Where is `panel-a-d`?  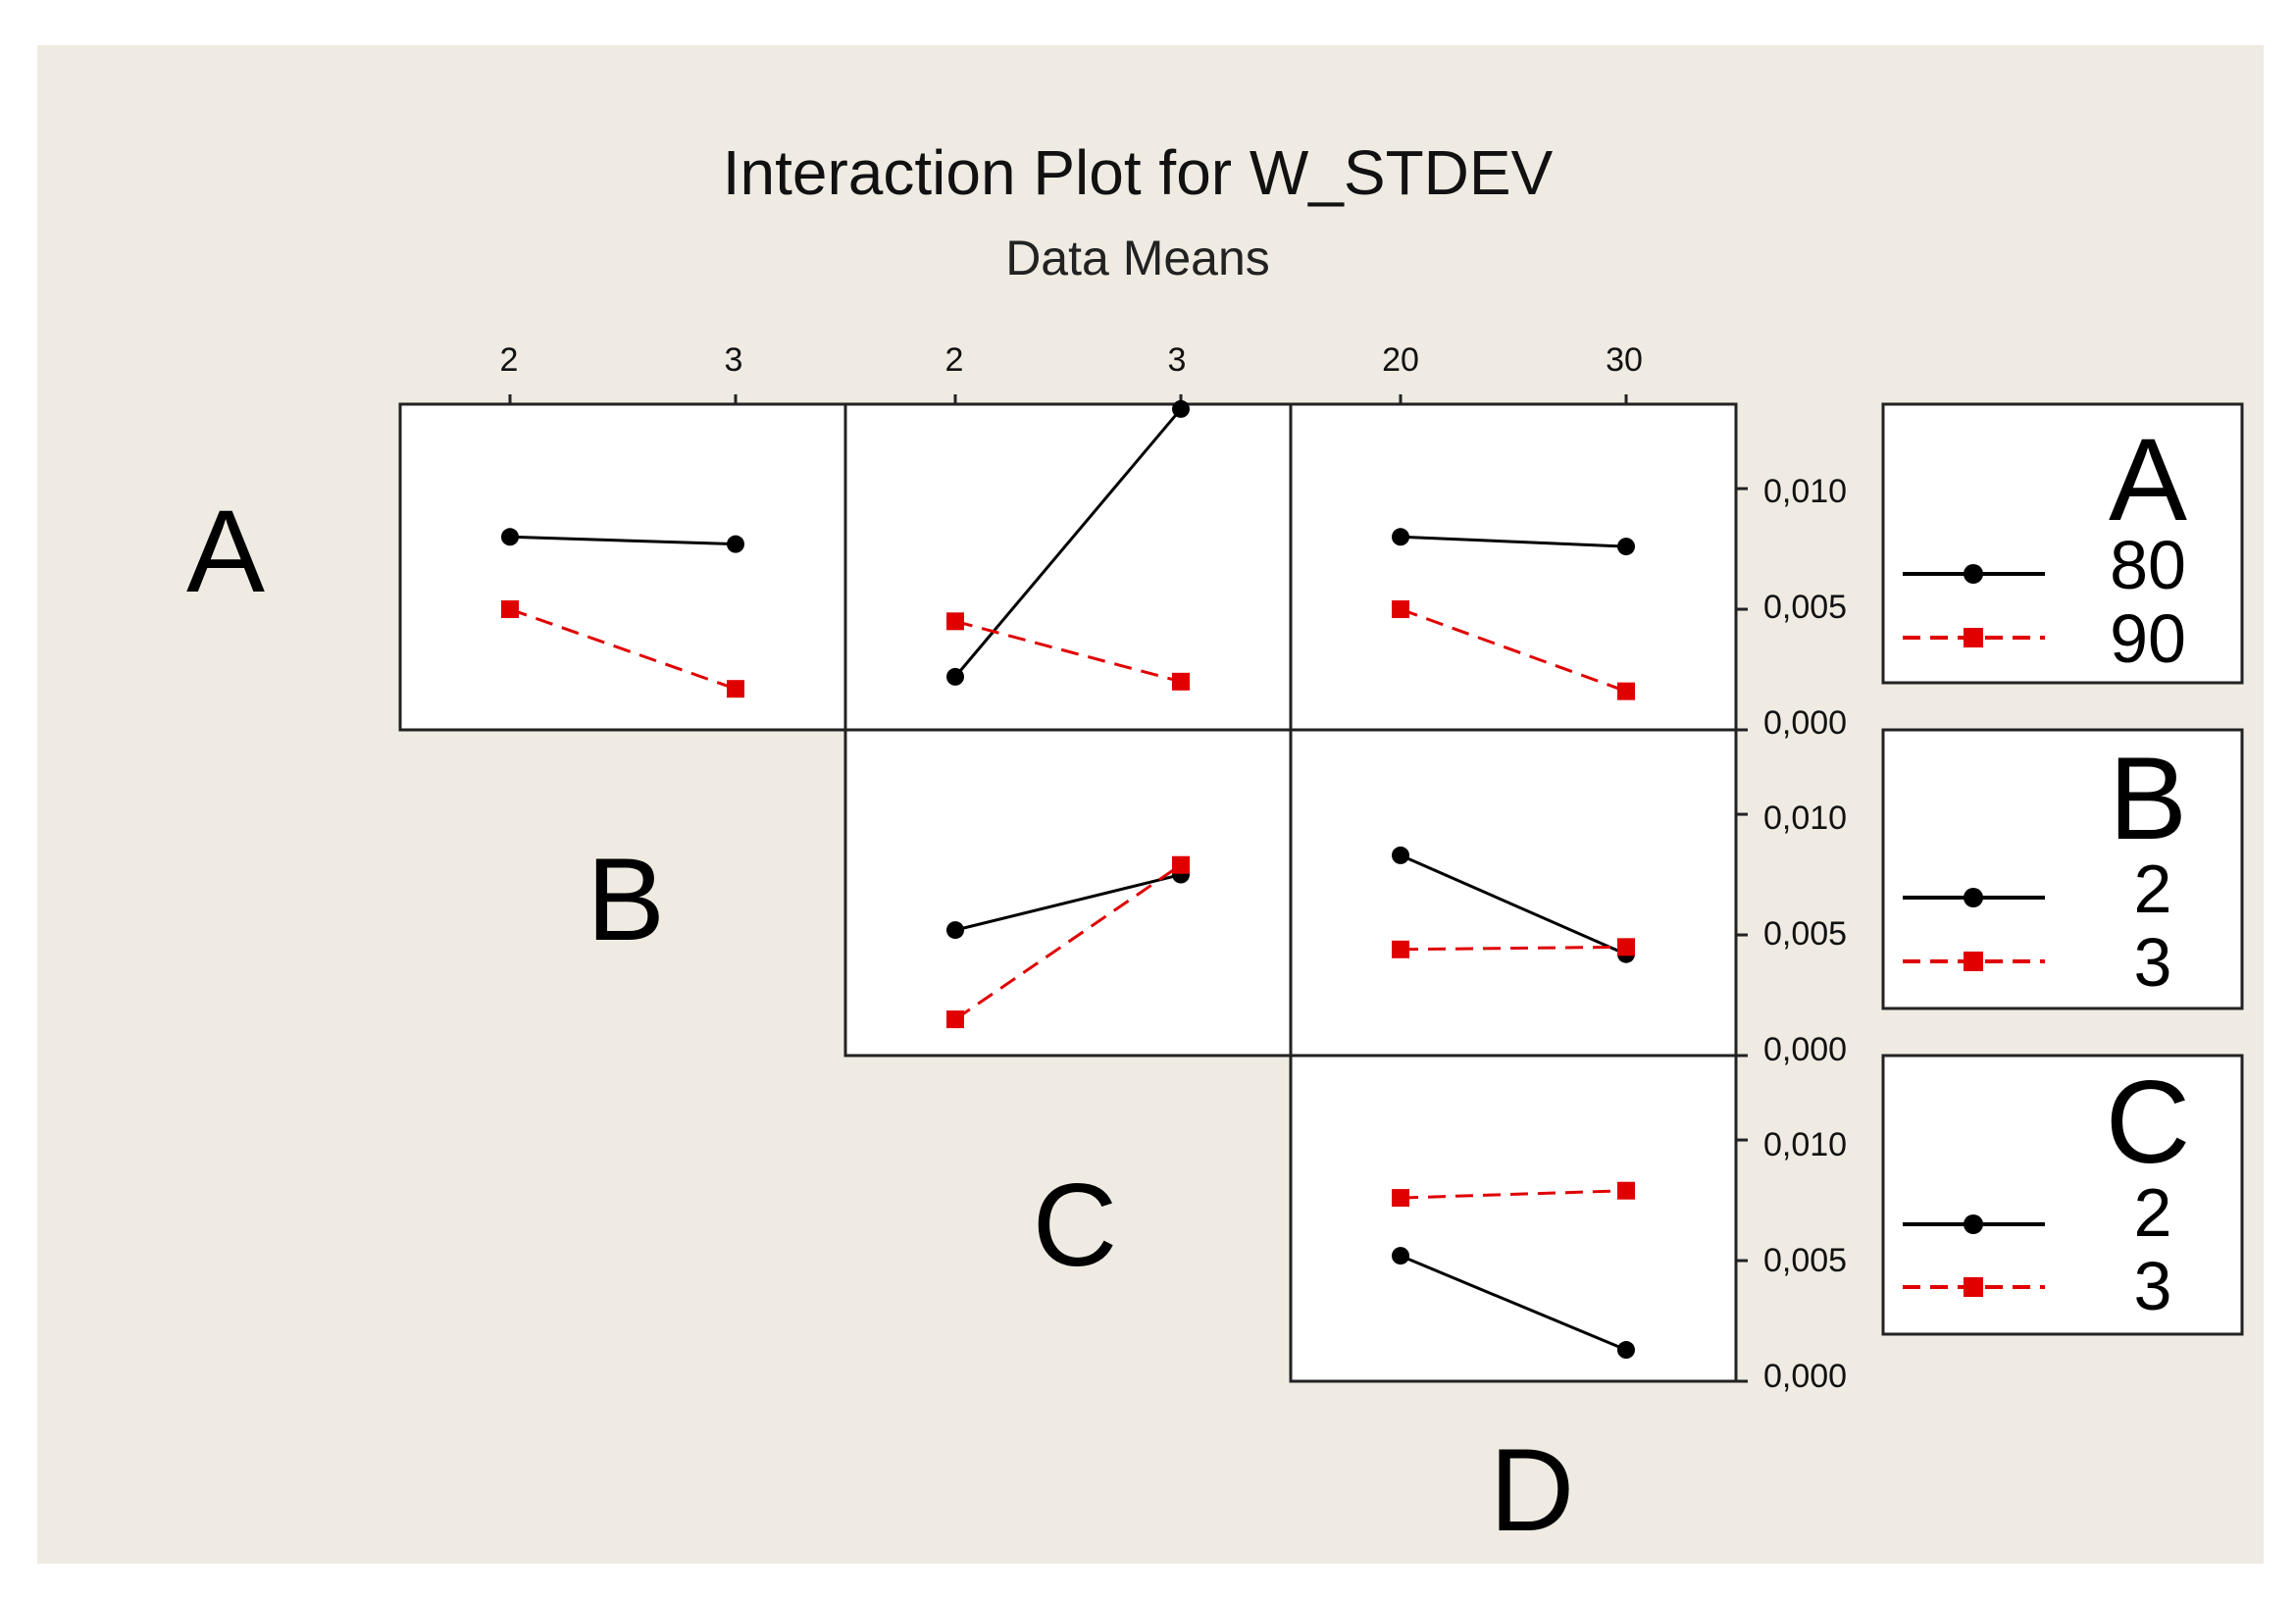 panel-a-d is located at coordinates (1513, 563).